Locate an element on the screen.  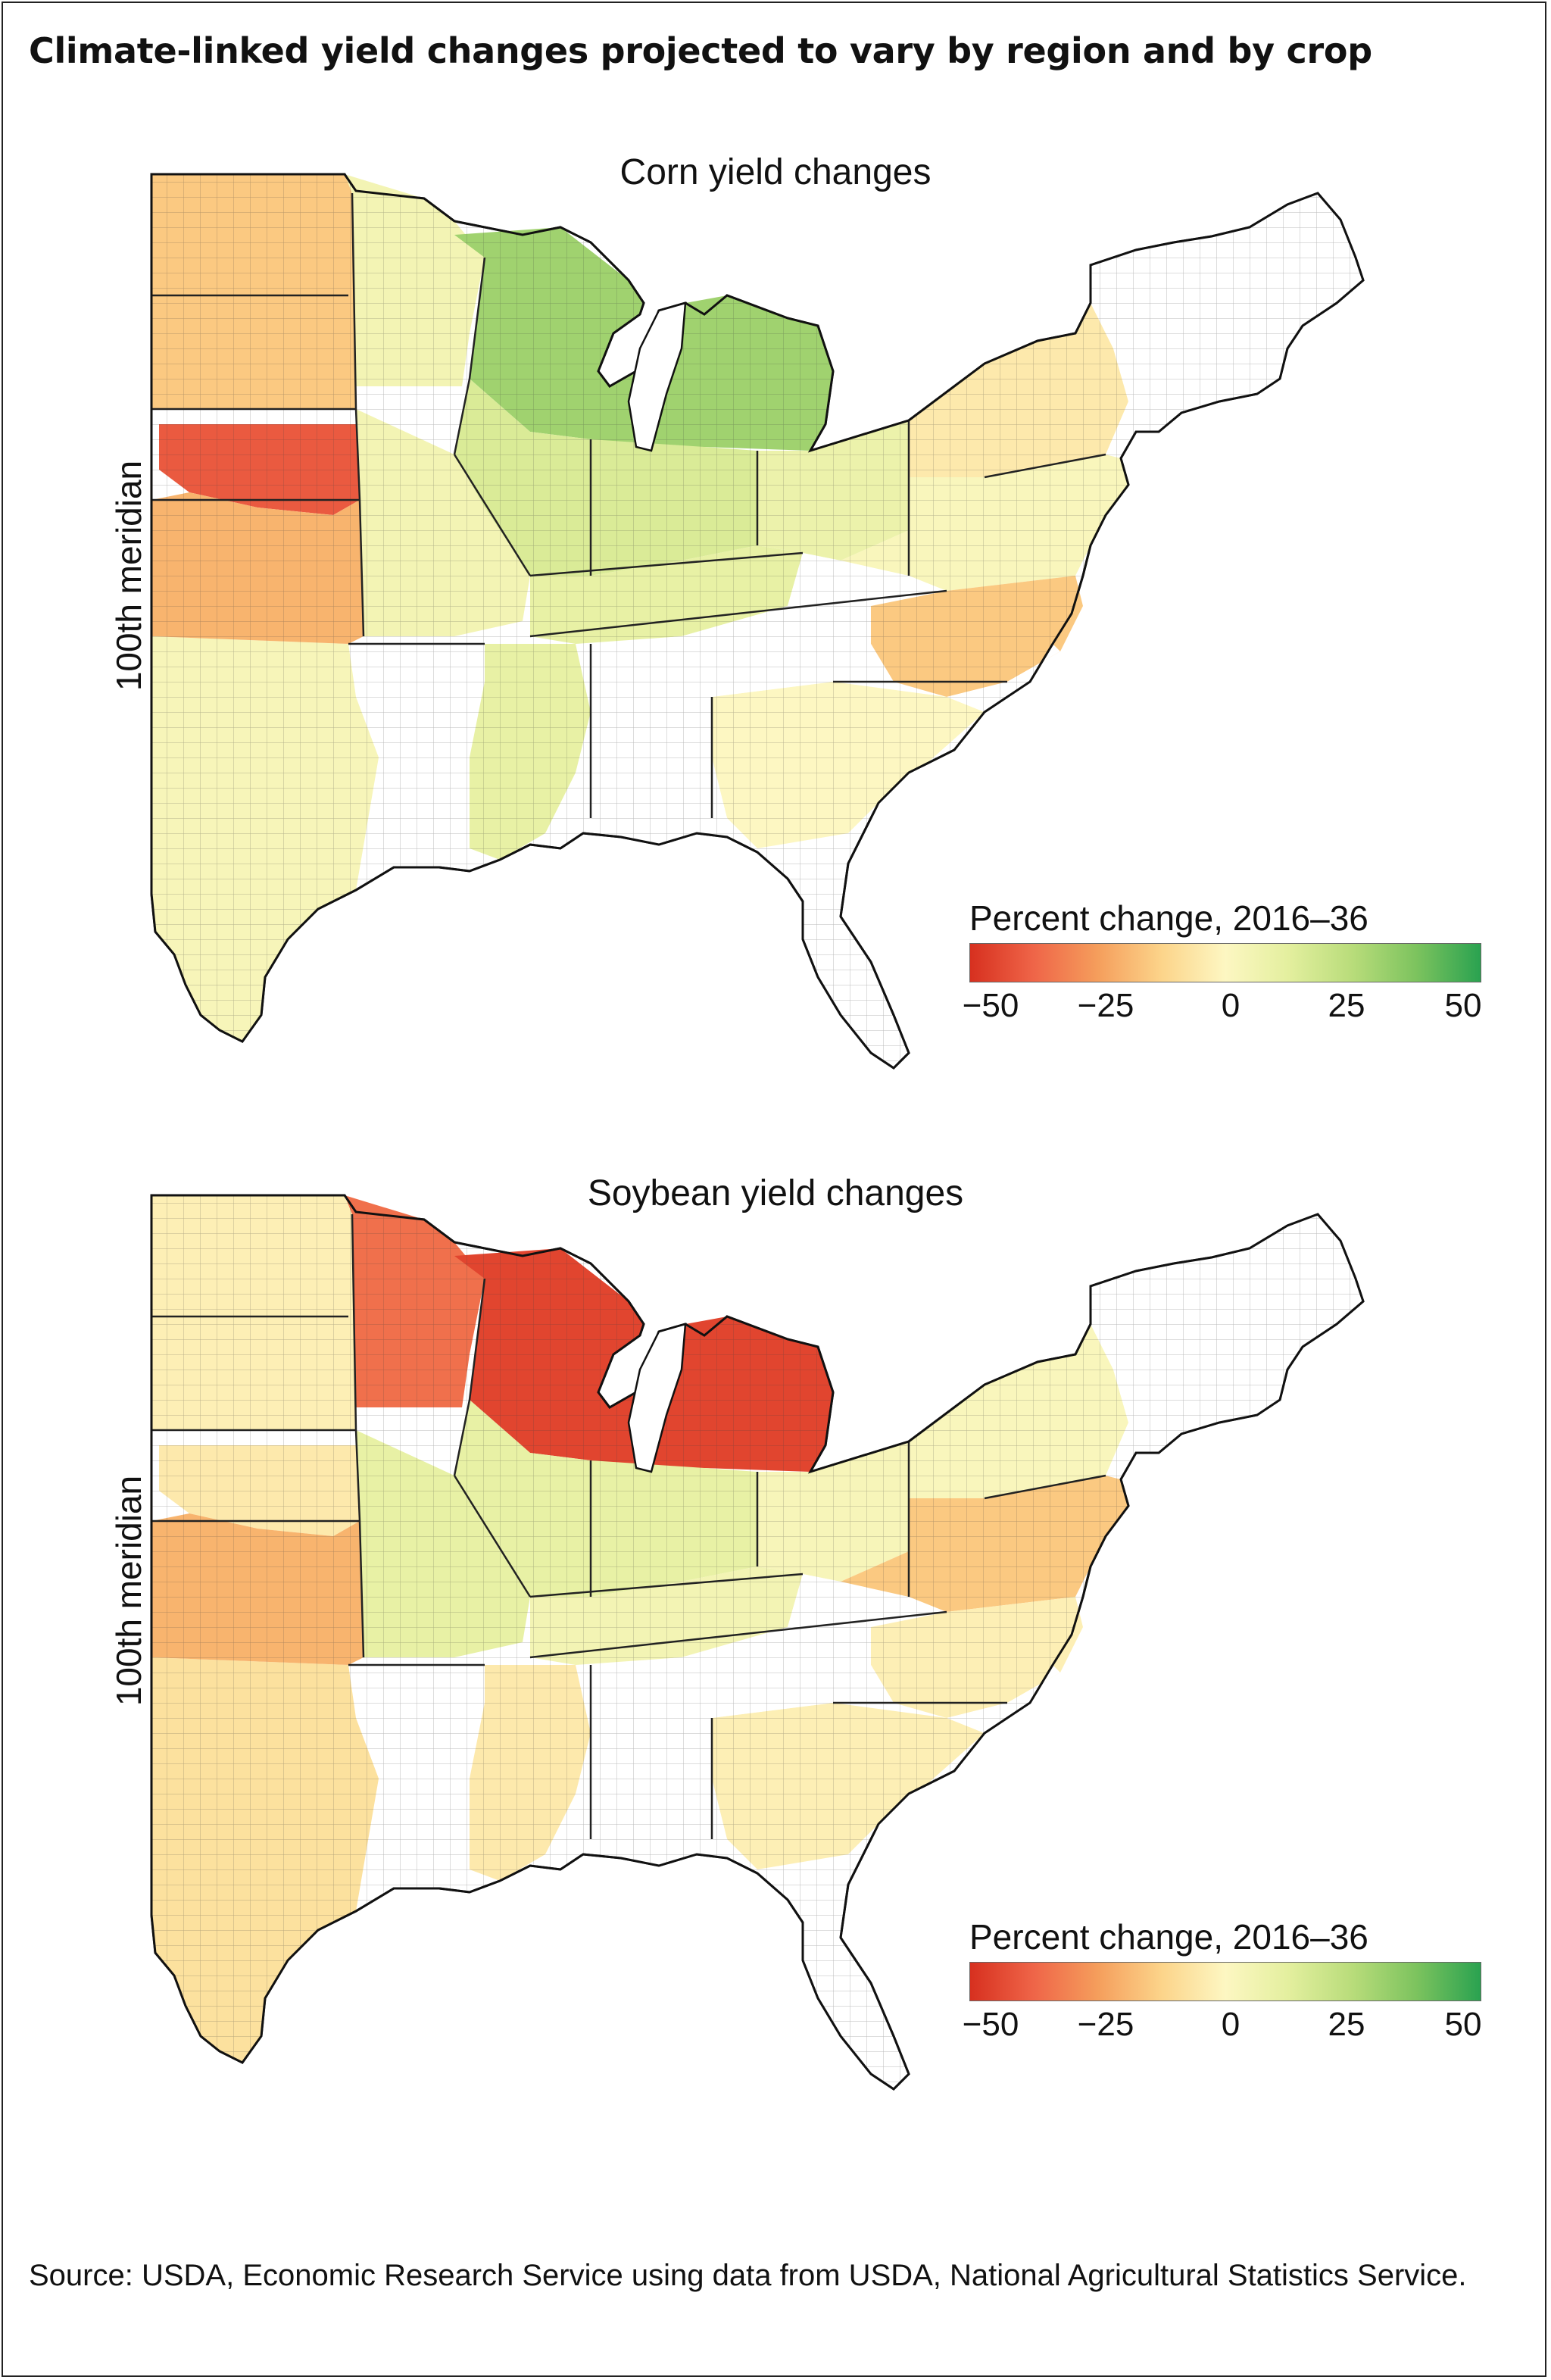
soybean-legend-tick: 50 is located at coordinates (1463, 2025).